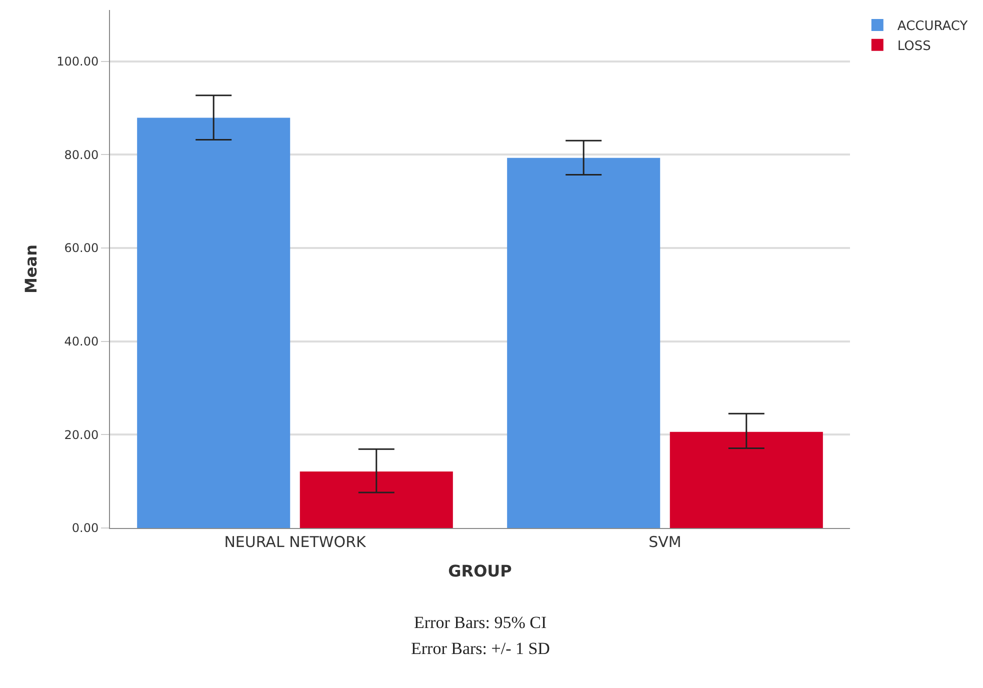 The width and height of the screenshot is (983, 688). Describe the element at coordinates (665, 542) in the screenshot. I see `x-tick-label: SVM` at that location.